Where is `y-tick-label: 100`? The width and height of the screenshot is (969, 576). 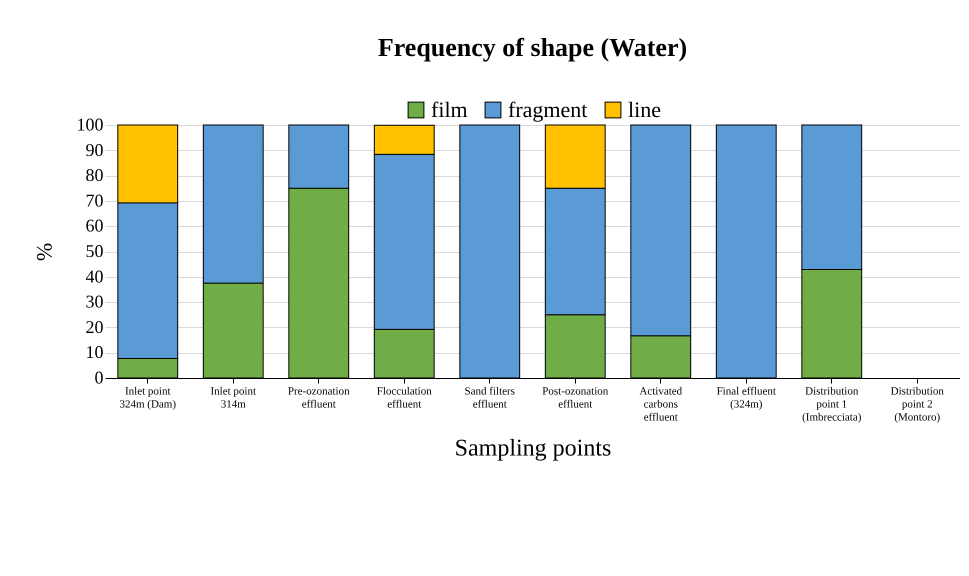 y-tick-label: 100 is located at coordinates (90, 124).